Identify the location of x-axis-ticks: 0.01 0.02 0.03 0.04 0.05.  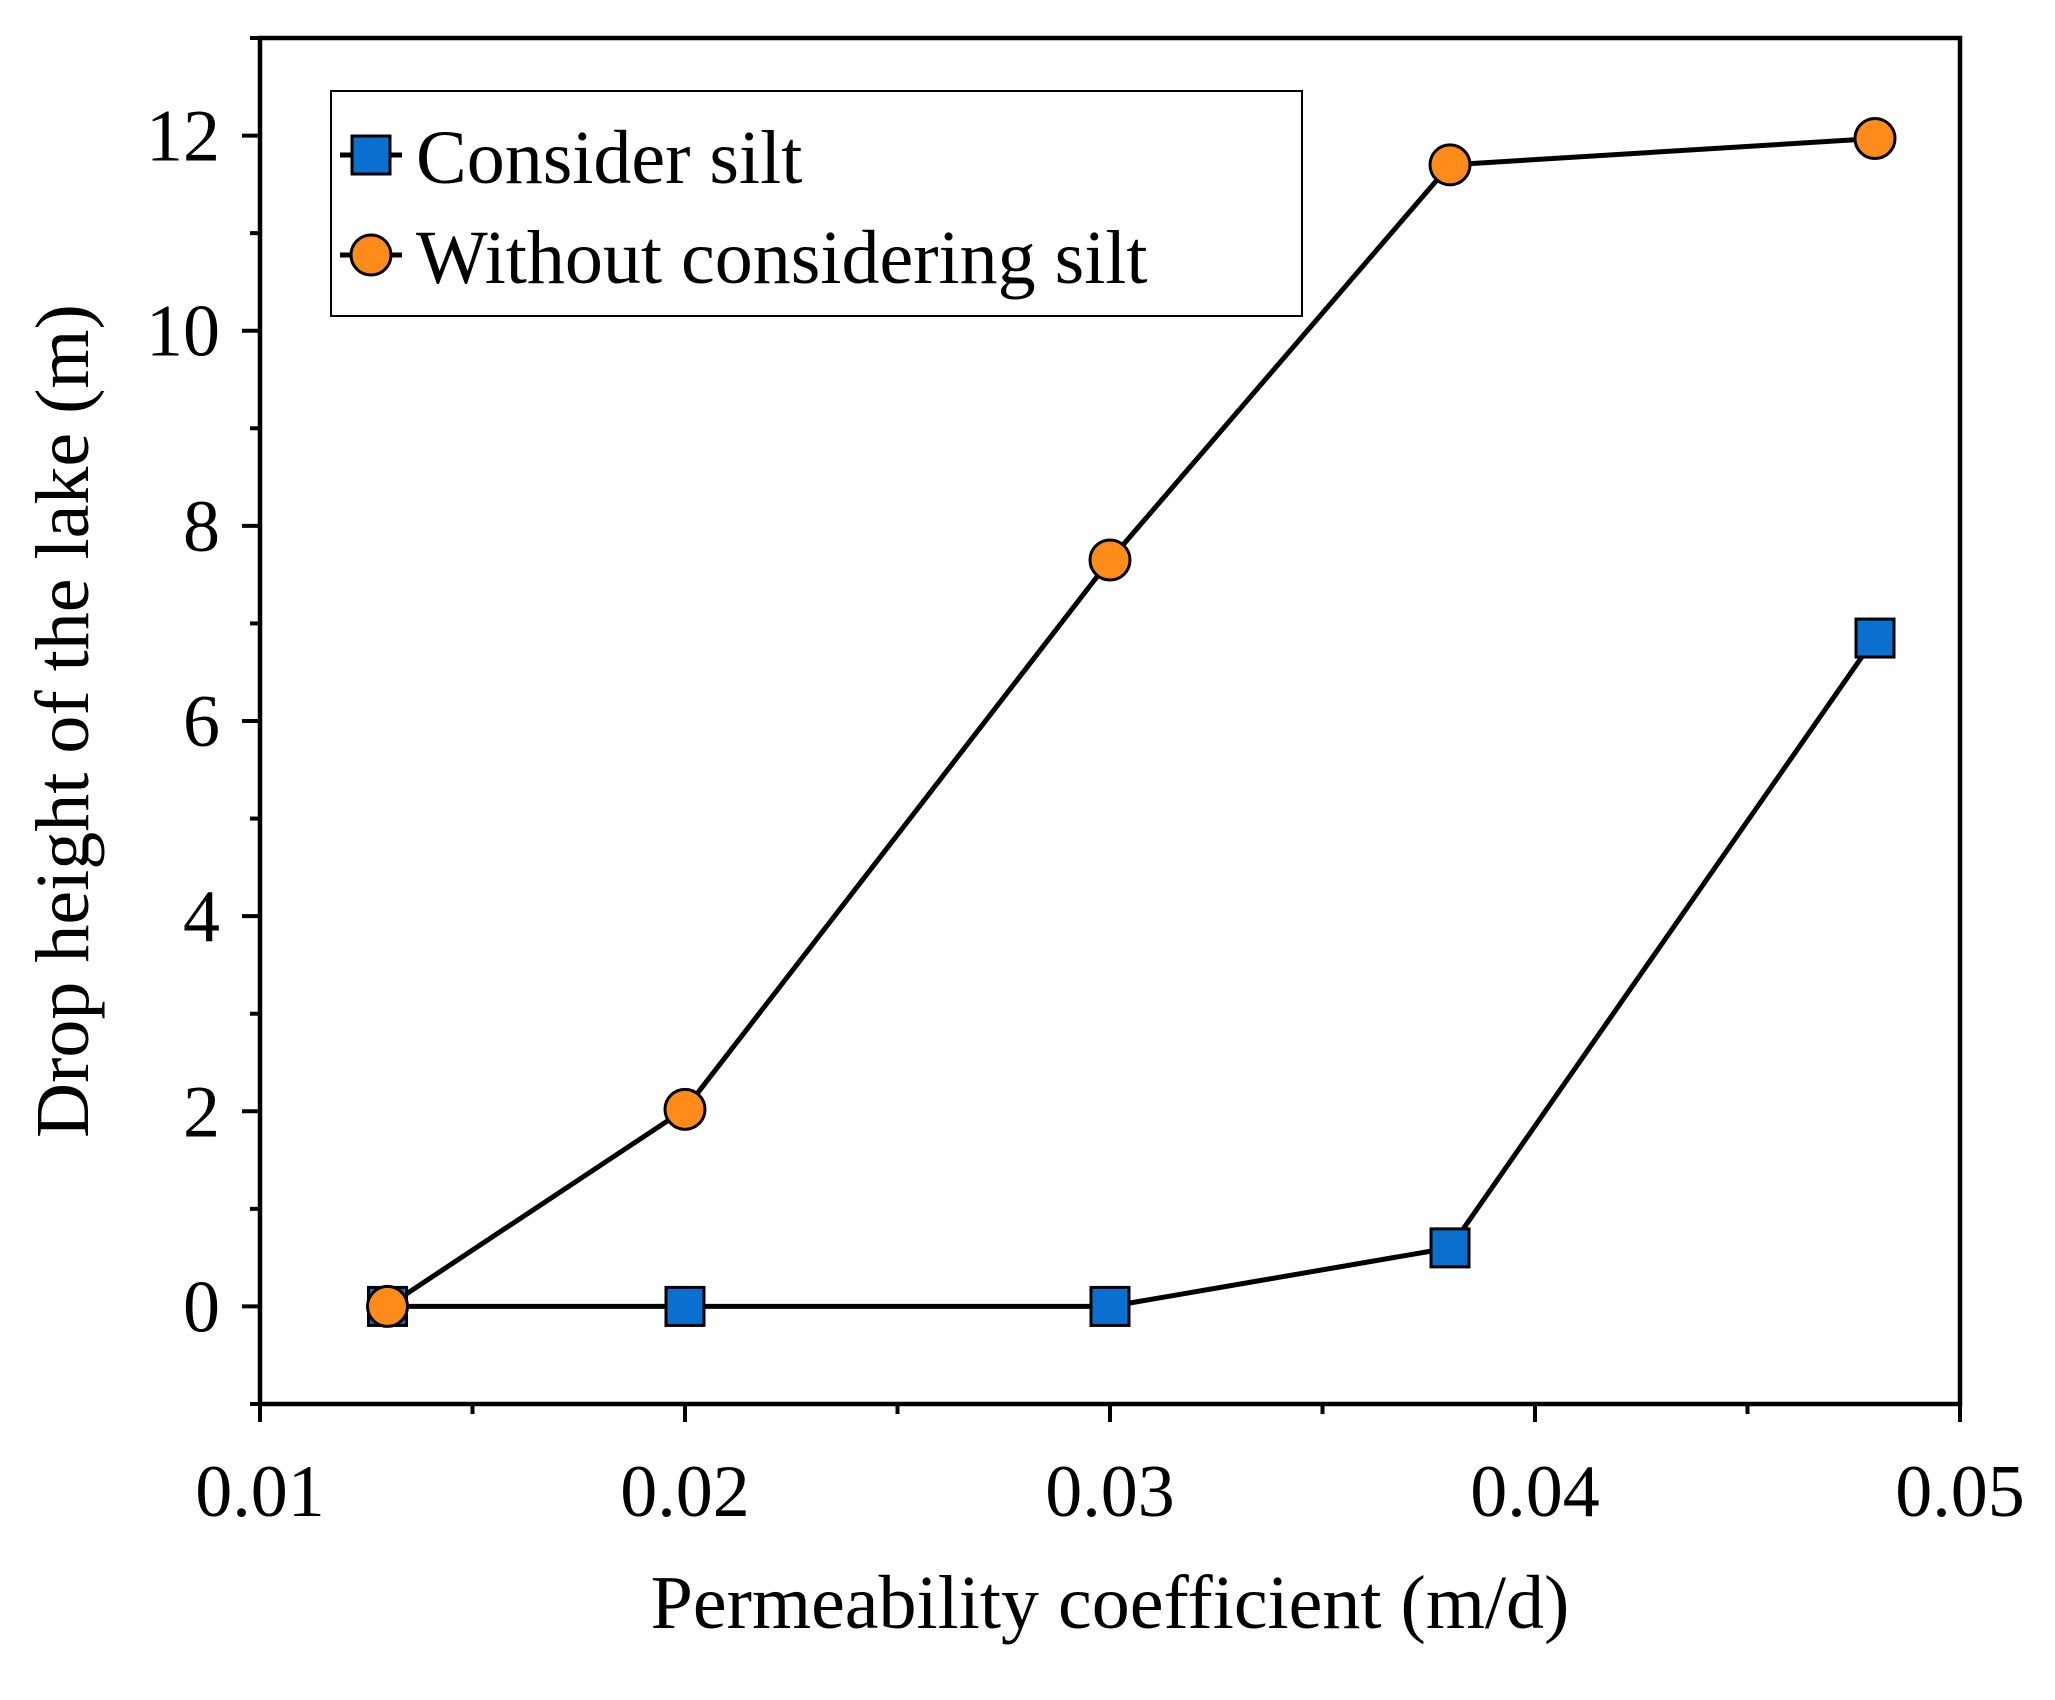
(1110, 1468).